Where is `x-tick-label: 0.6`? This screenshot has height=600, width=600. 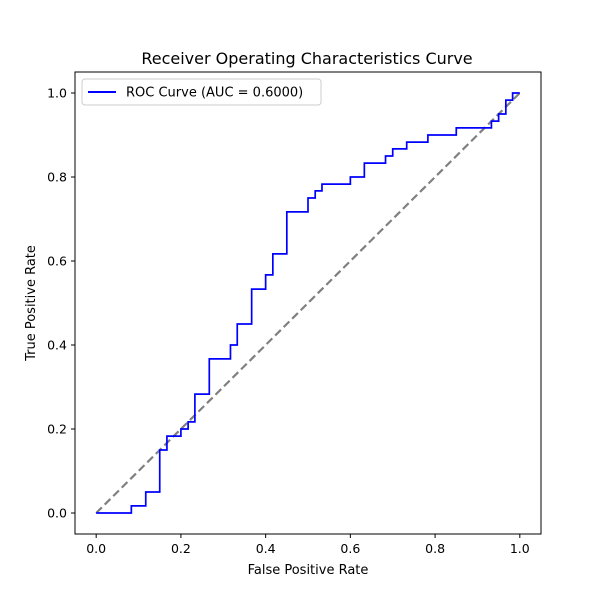 x-tick-label: 0.6 is located at coordinates (350, 548).